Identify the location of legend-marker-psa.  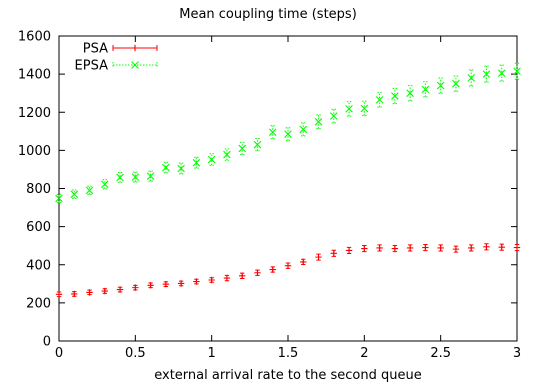
(135, 48).